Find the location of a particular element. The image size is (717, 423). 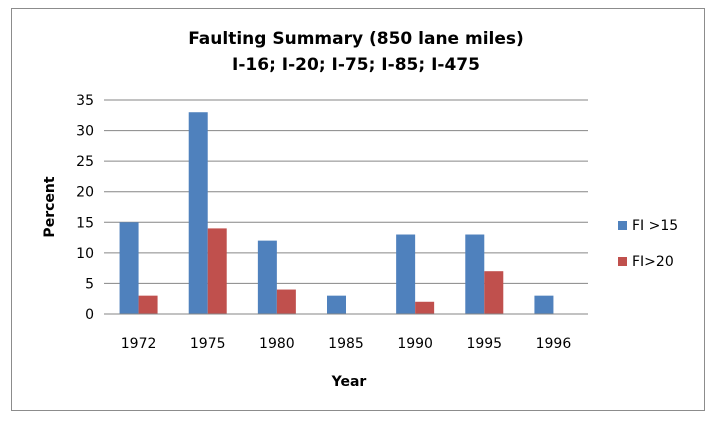

y-tick-label: 15 is located at coordinates (85, 223).